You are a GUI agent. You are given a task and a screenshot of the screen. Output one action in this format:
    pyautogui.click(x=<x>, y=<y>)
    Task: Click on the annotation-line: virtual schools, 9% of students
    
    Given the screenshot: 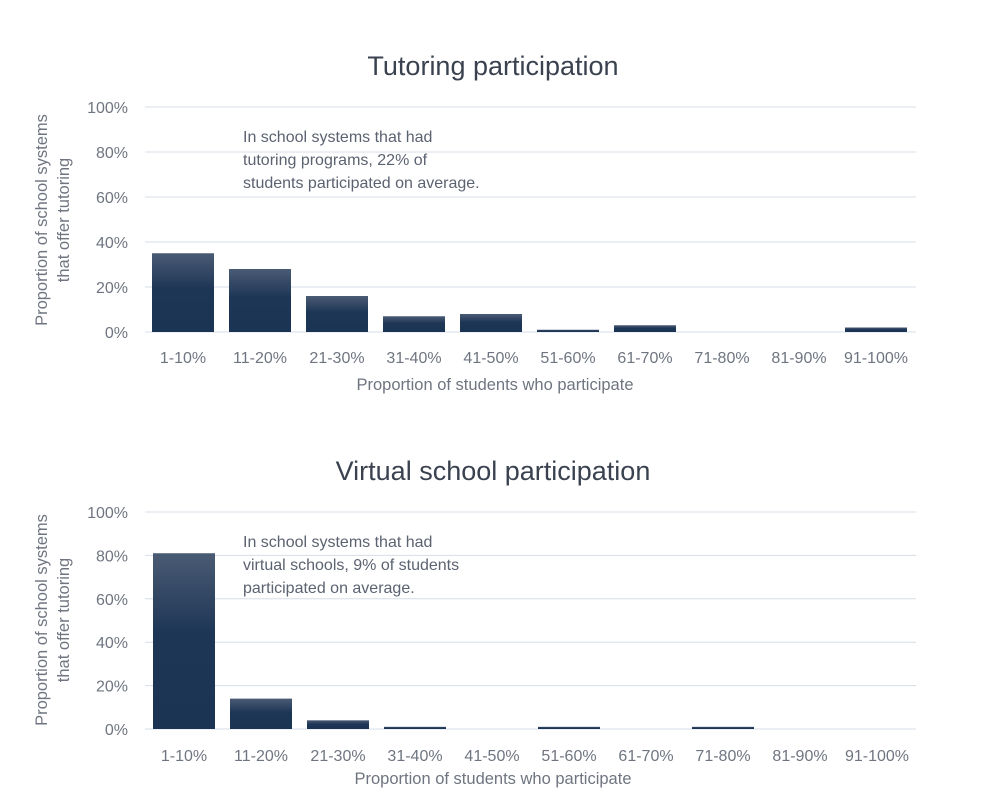 What is the action you would take?
    pyautogui.click(x=351, y=565)
    